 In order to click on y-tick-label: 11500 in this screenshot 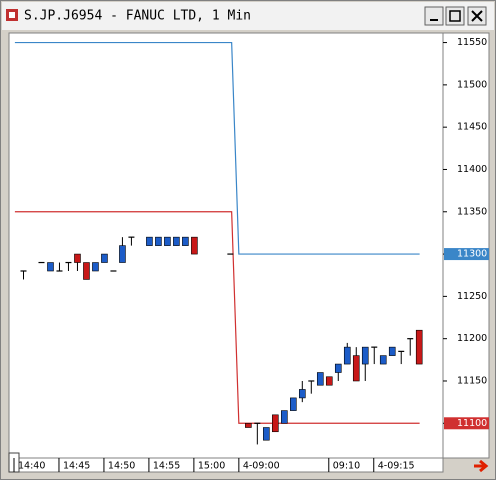, I will do `click(472, 84)`.